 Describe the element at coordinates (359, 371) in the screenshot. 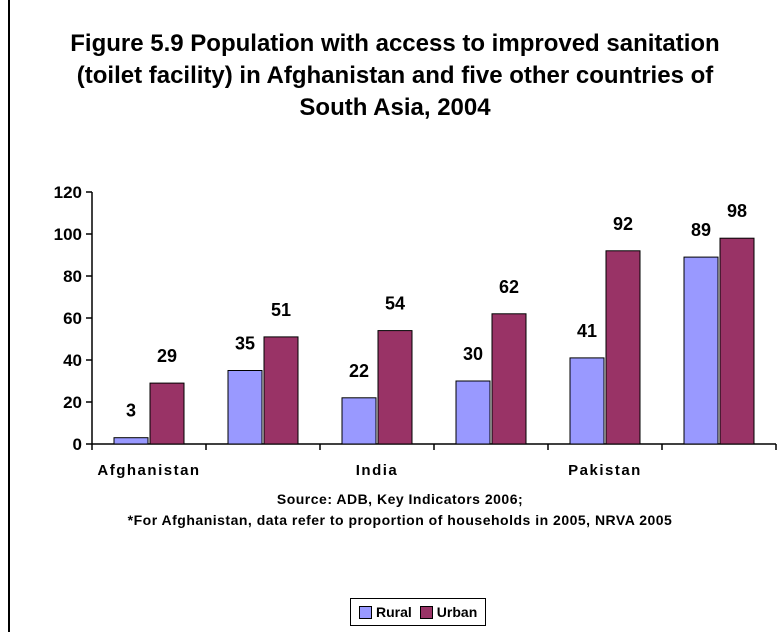

I see `data-label: 22` at that location.